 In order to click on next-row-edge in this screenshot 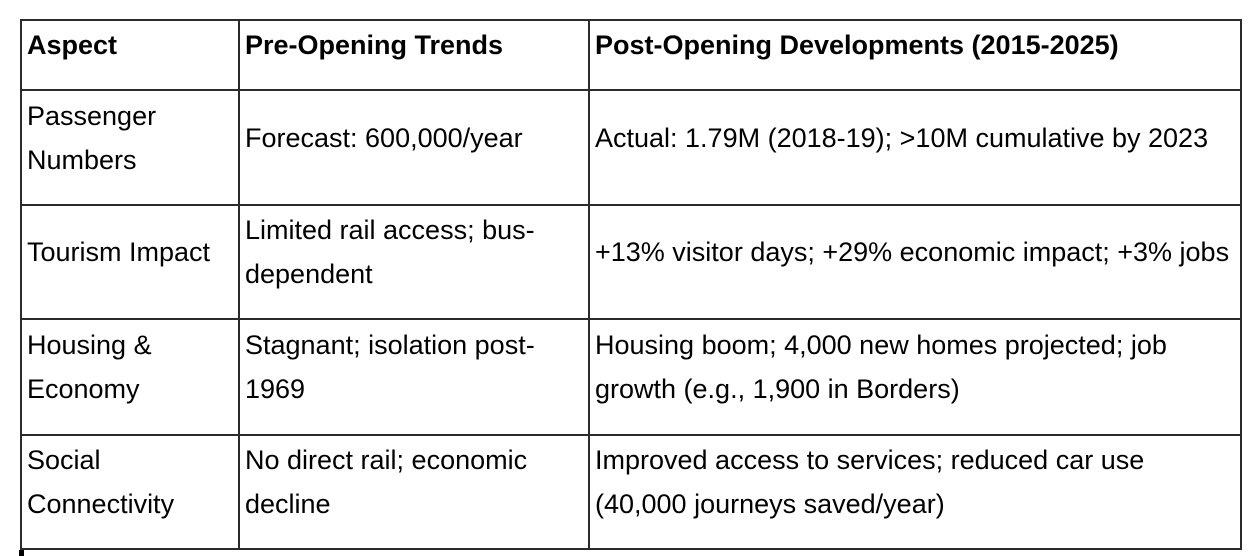, I will do `click(21, 553)`.